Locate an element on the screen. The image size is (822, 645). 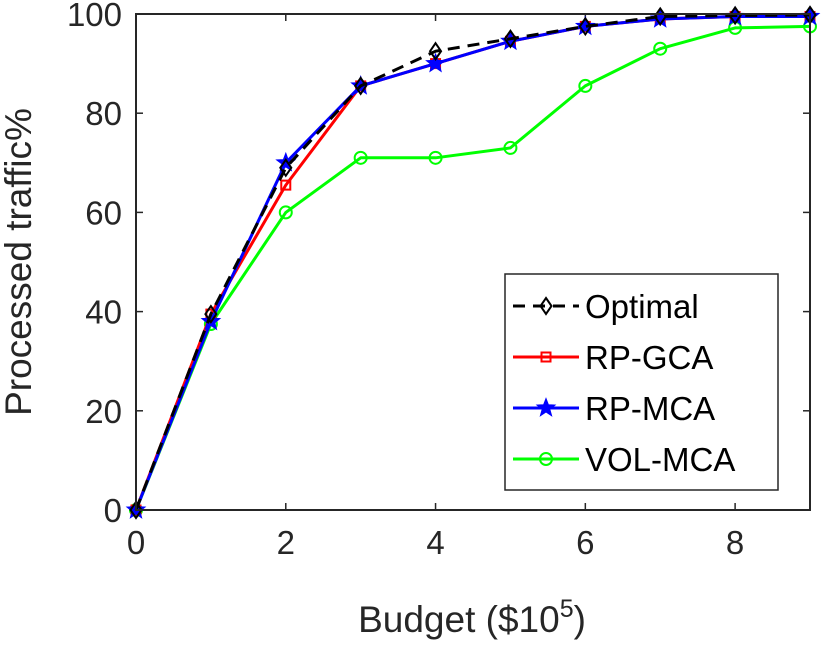
x-tick-label: 8 is located at coordinates (735, 542).